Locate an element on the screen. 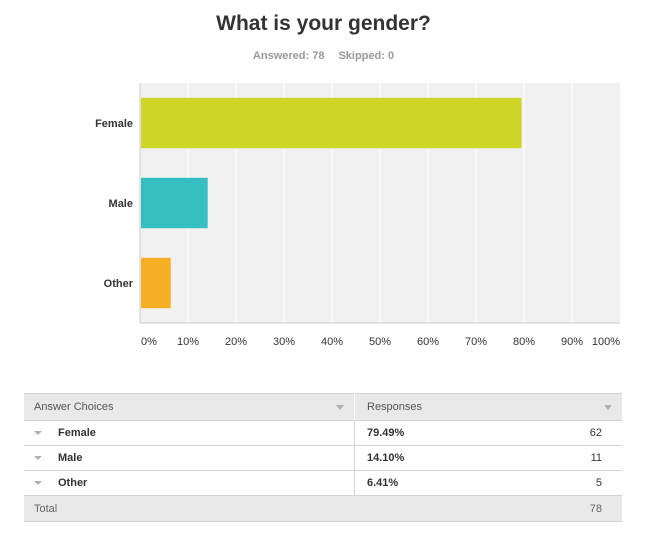  bar-male is located at coordinates (174, 203).